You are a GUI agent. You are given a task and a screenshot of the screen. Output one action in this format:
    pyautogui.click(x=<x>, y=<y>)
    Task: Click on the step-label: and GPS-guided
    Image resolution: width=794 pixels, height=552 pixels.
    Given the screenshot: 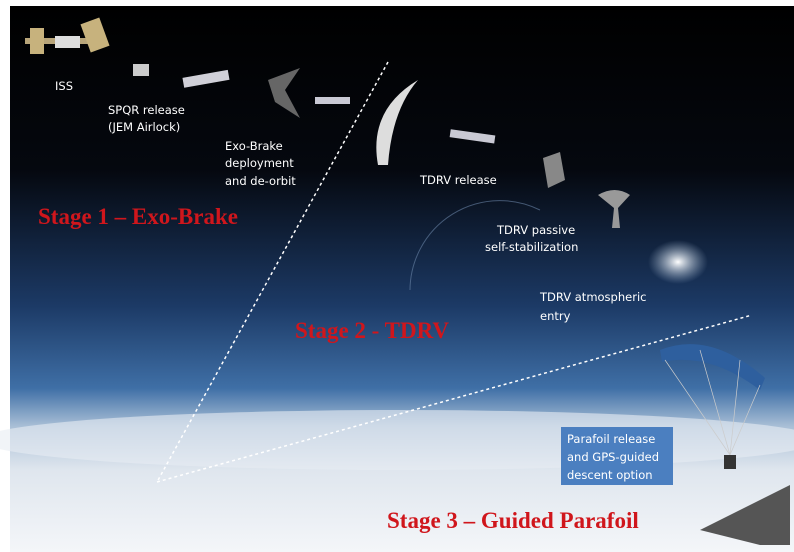 What is the action you would take?
    pyautogui.click(x=613, y=457)
    